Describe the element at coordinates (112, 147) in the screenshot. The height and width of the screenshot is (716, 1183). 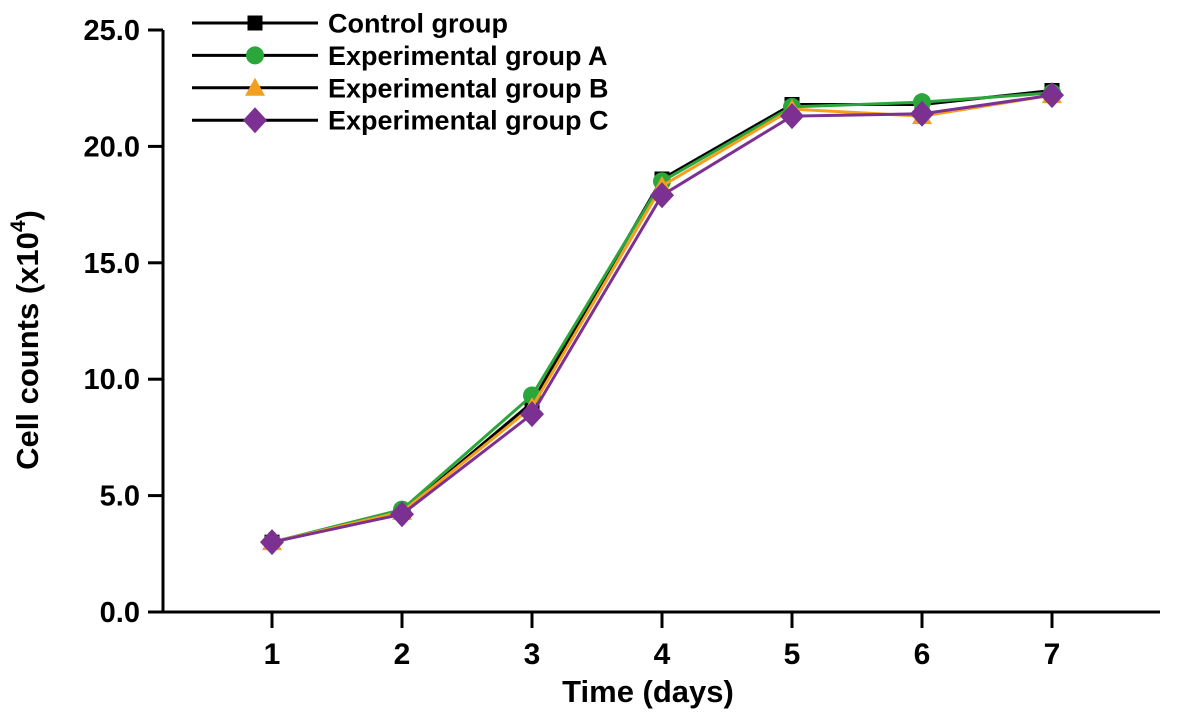
I see `y-axis-tick-label: 20.0` at that location.